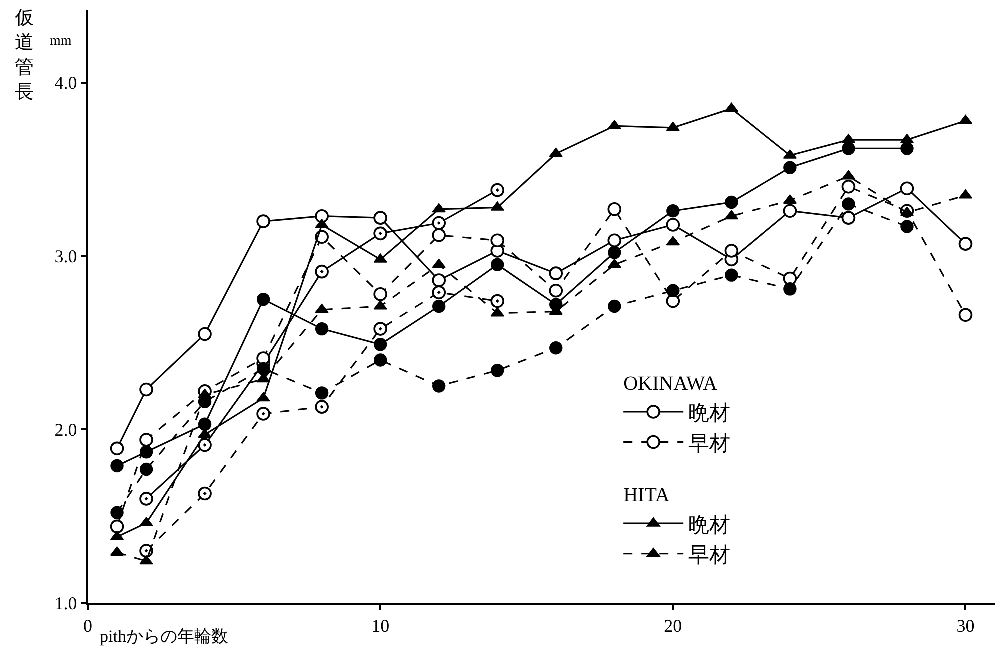  I want to click on y-tick-label: 1.0, so click(66, 603).